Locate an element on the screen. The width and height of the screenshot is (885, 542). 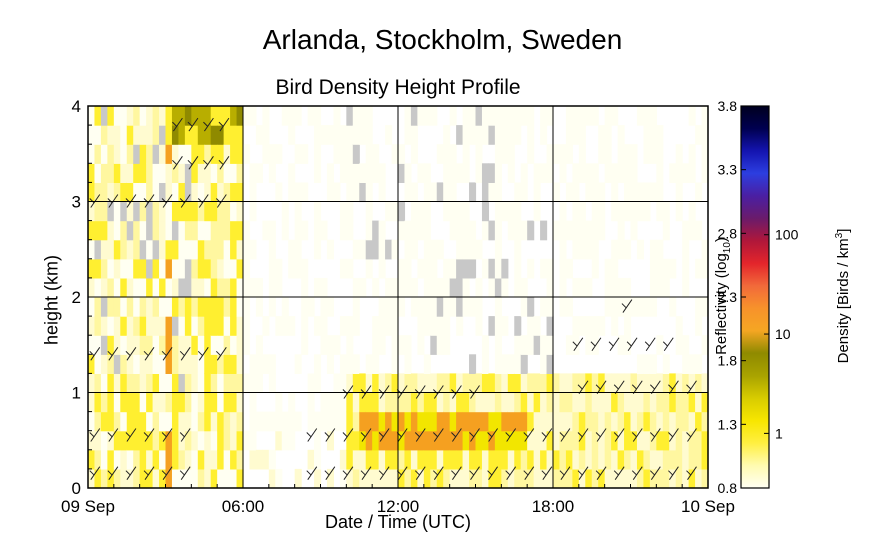
x-axis-label: Date / Time (UTC) is located at coordinates (397, 522).